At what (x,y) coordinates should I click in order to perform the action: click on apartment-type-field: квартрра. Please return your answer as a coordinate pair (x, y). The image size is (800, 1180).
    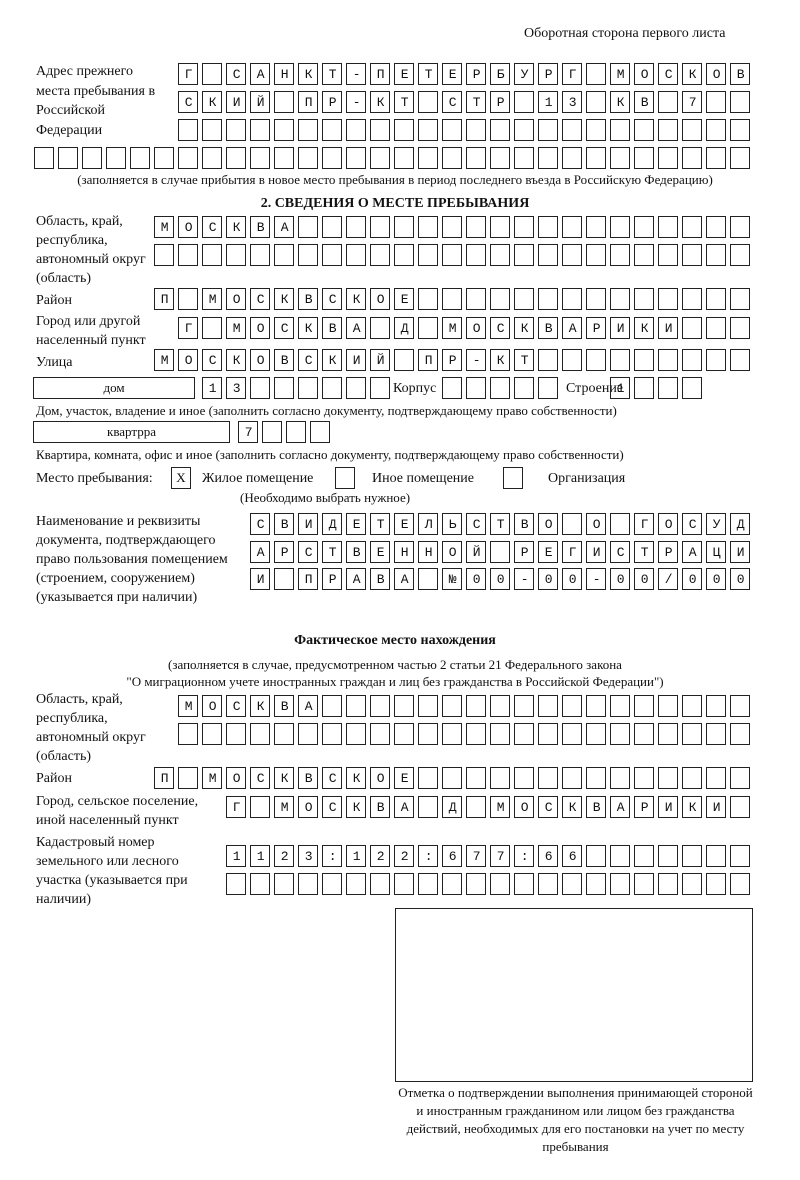
    Looking at the image, I should click on (131, 432).